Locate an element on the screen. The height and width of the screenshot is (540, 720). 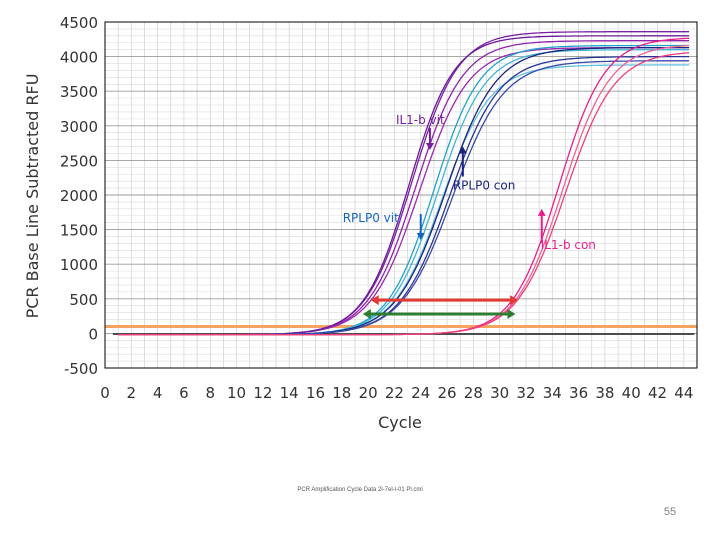
x-tick-label: 42 is located at coordinates (657, 393).